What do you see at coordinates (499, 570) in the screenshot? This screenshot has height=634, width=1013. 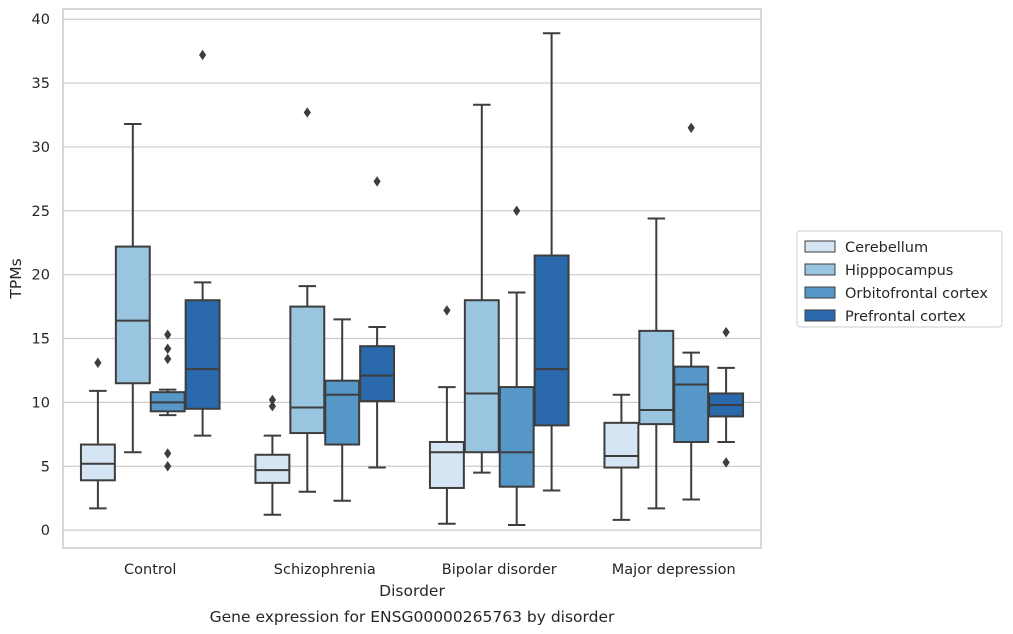 I see `x-tick-label: Bipolar disorder` at bounding box center [499, 570].